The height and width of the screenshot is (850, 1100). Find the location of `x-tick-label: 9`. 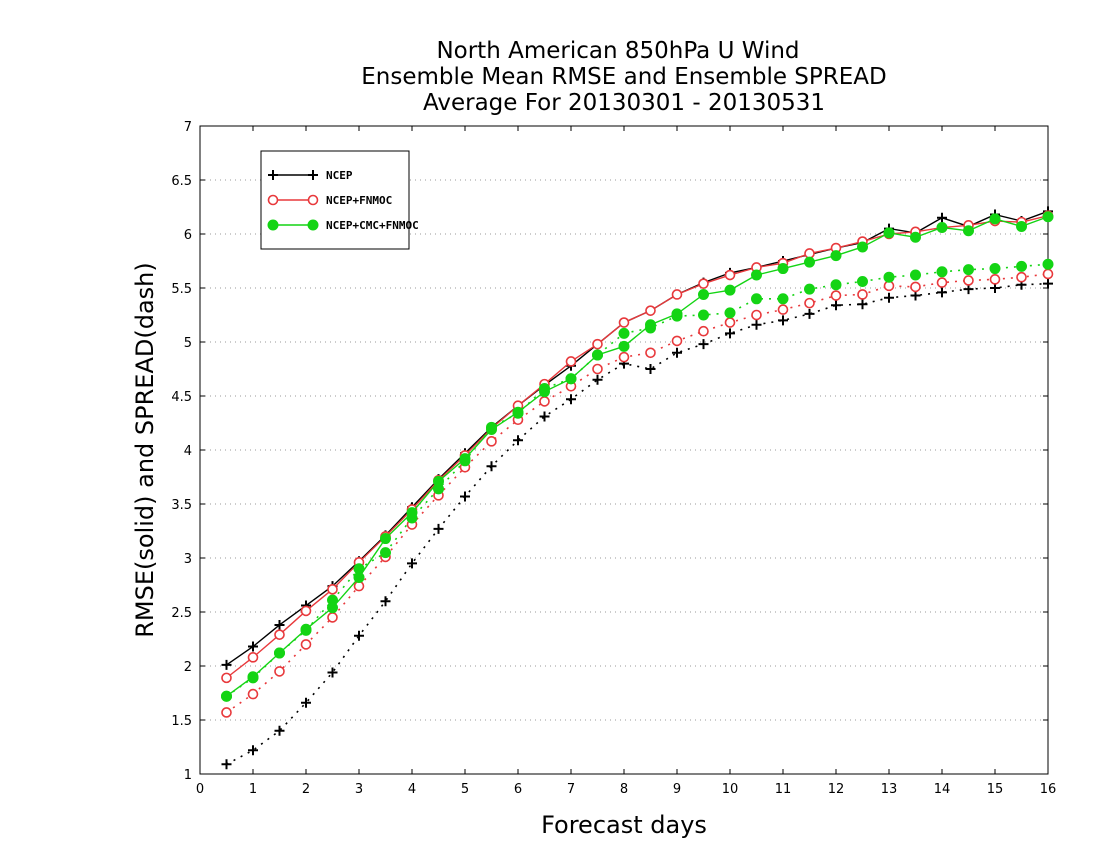

x-tick-label: 9 is located at coordinates (677, 789).